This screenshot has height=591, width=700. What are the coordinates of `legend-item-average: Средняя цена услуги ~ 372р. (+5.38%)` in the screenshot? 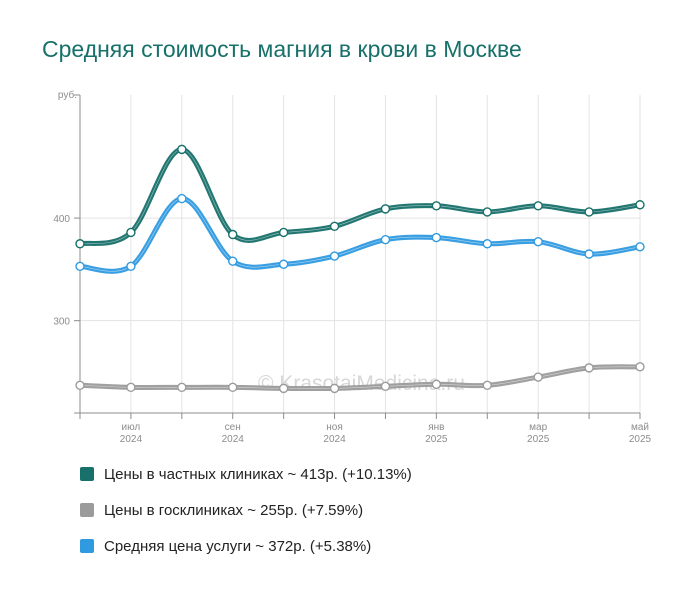 It's located at (246, 546).